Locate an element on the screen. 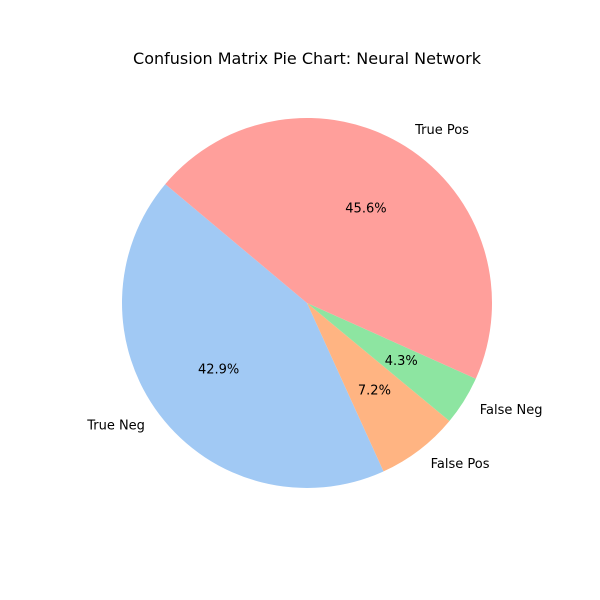 This screenshot has height=600, width=600. slice-percent-false-pos: 7.2% is located at coordinates (374, 391).